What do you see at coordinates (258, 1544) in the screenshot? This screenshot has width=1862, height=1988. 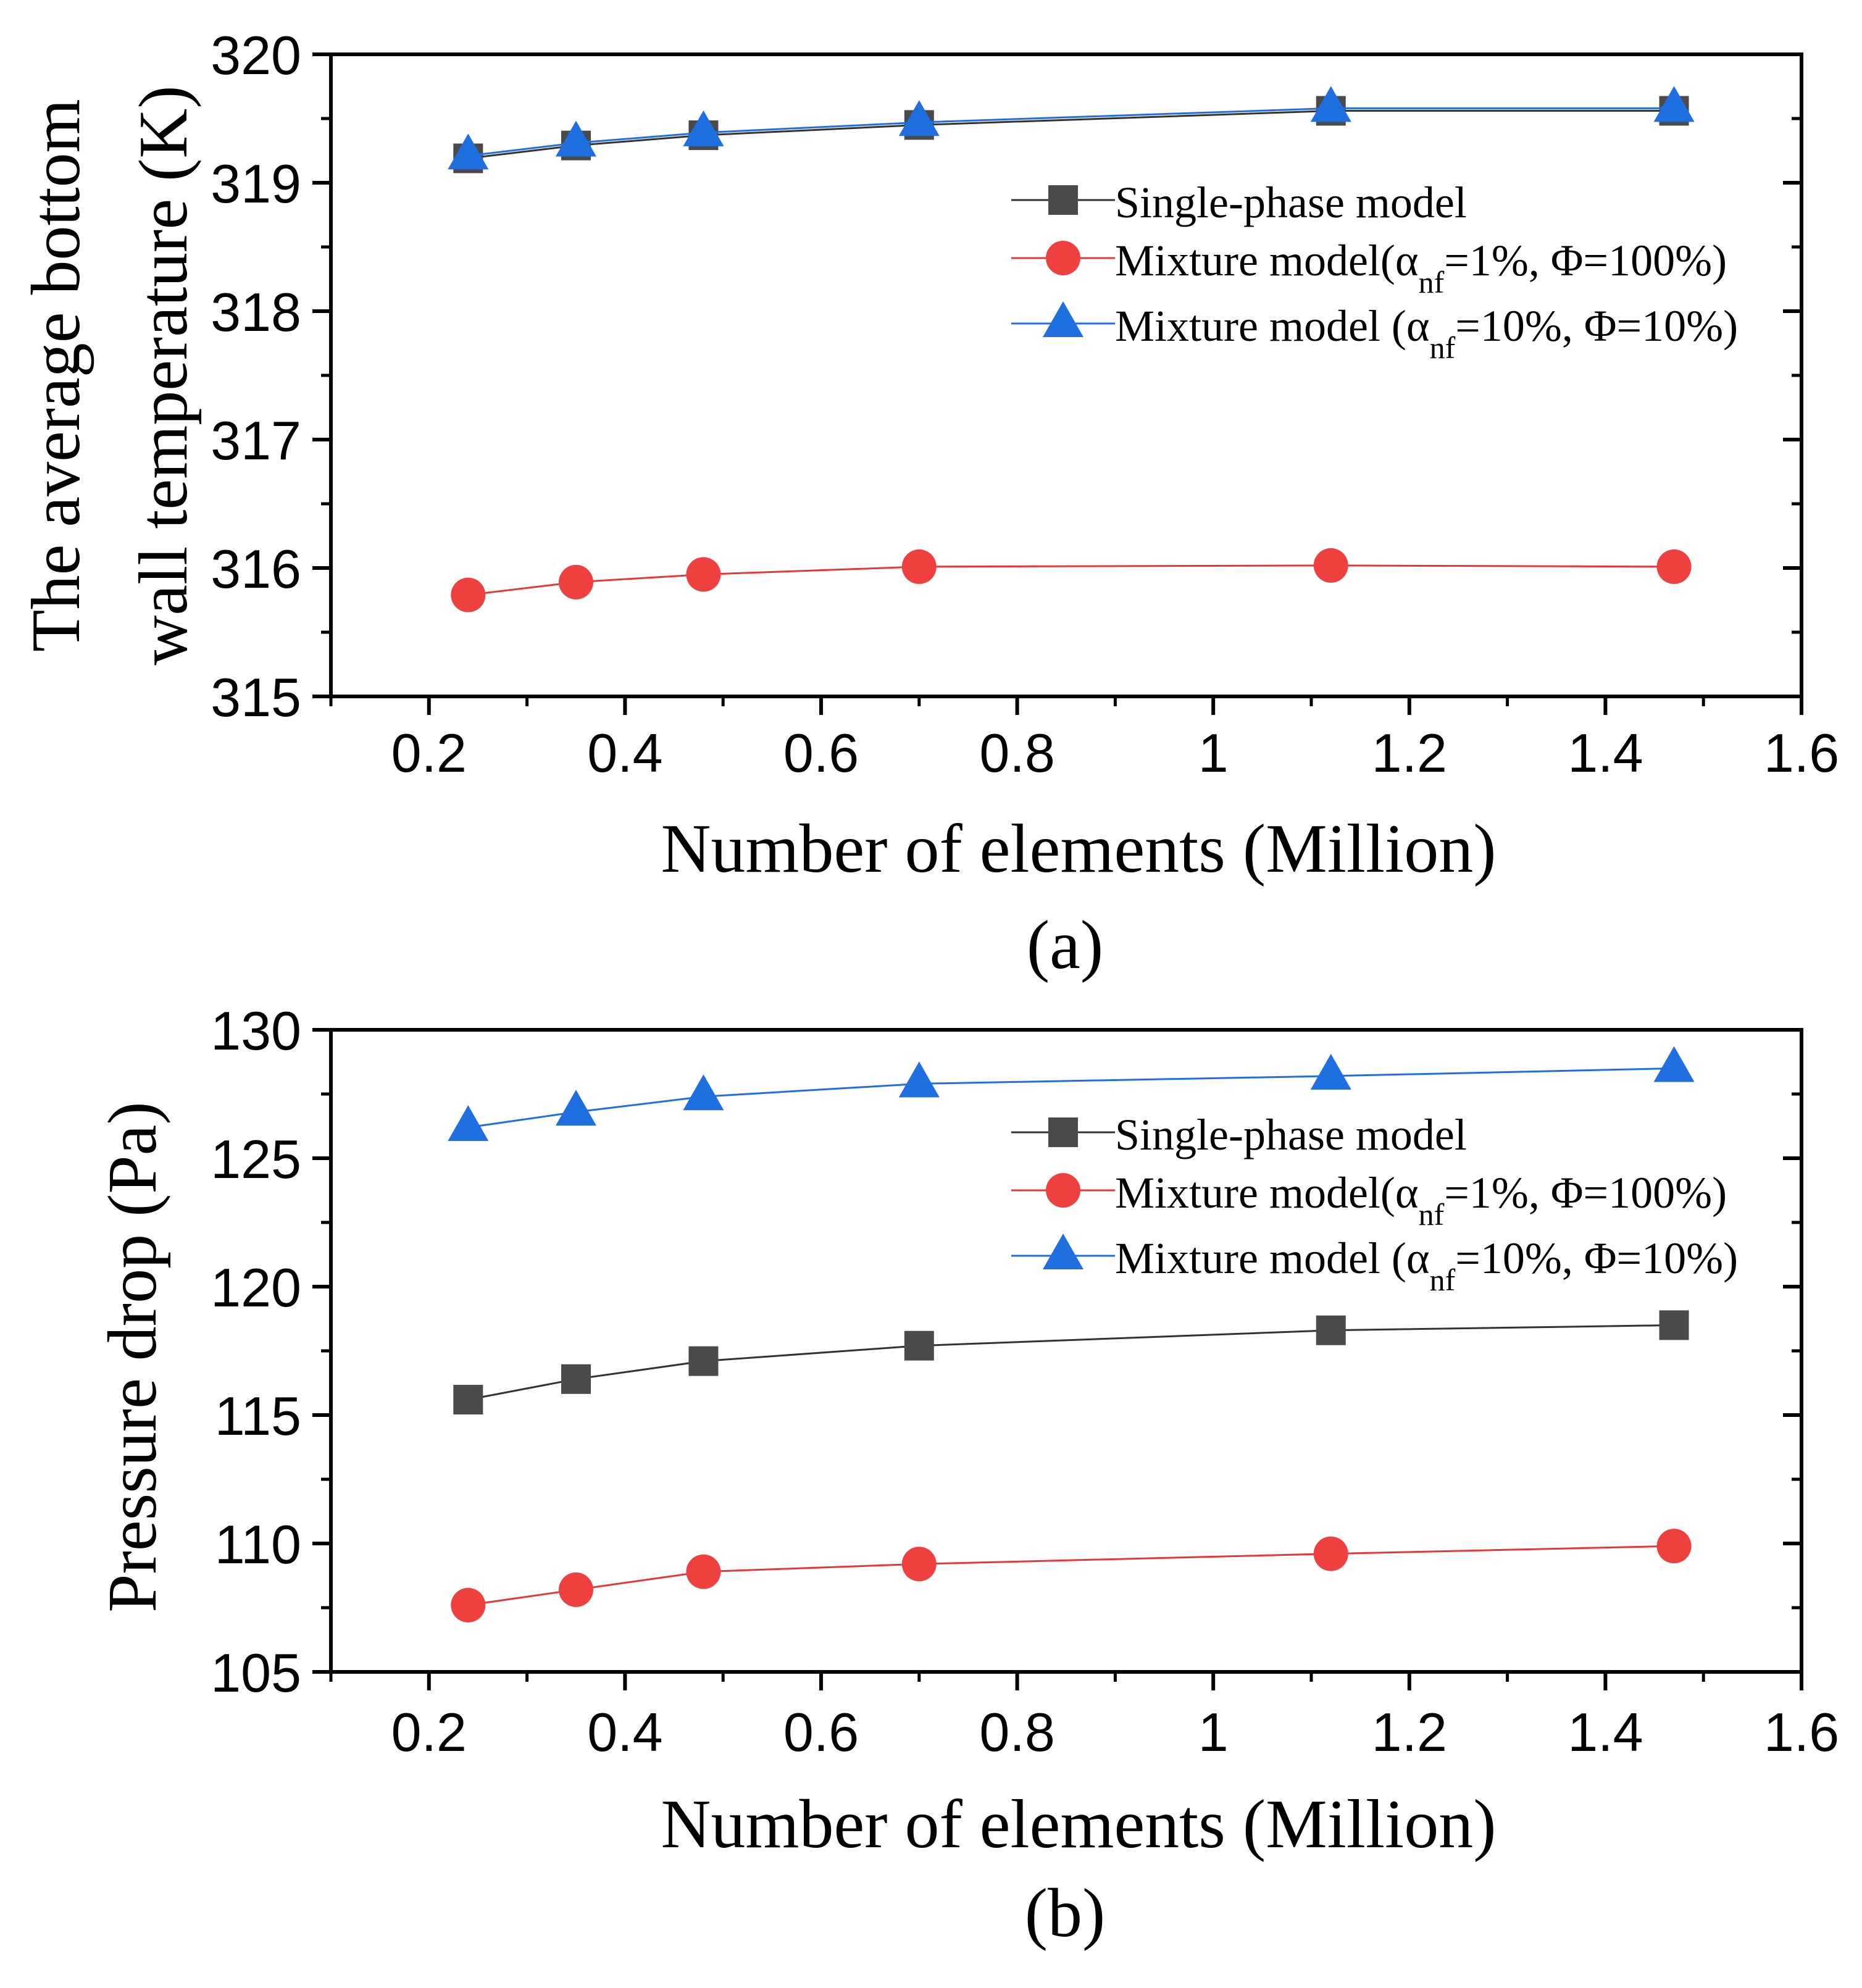 I see `y-tick-label: 110` at bounding box center [258, 1544].